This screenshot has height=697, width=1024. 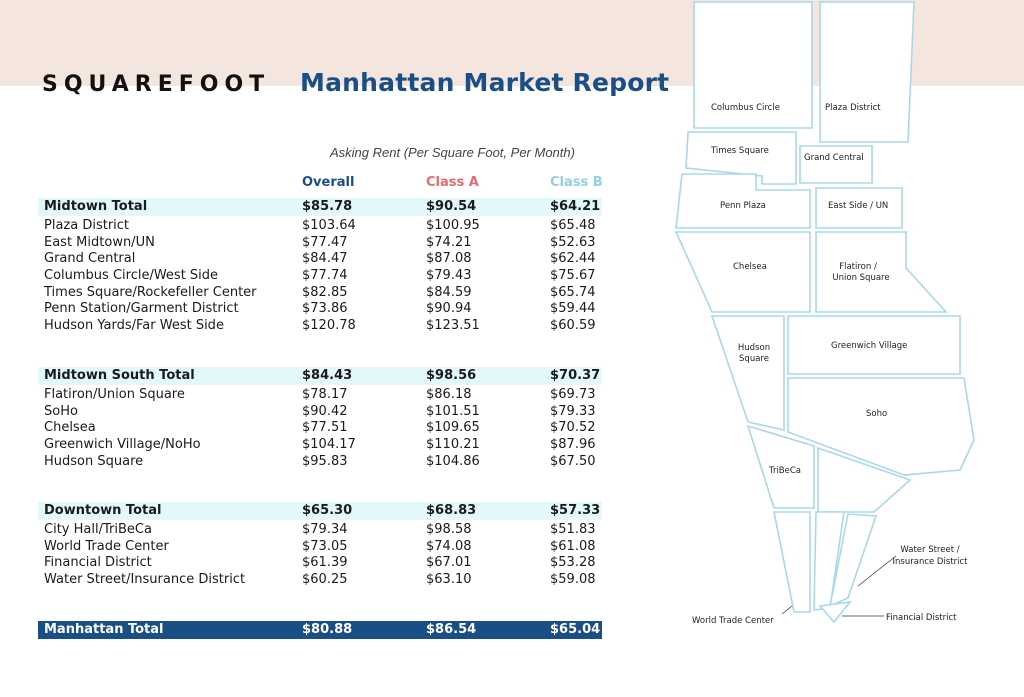 I want to click on map-label-world-trade-center: World Trade Center, so click(x=733, y=621).